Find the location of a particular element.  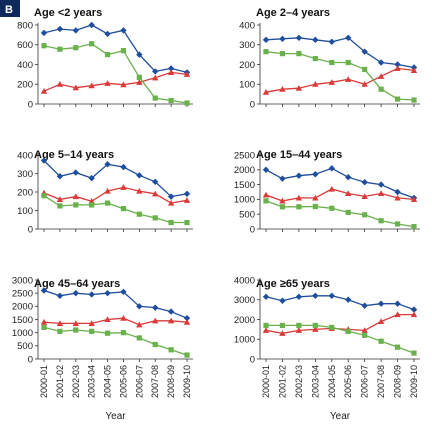

series-green is located at coordinates (115, 73).